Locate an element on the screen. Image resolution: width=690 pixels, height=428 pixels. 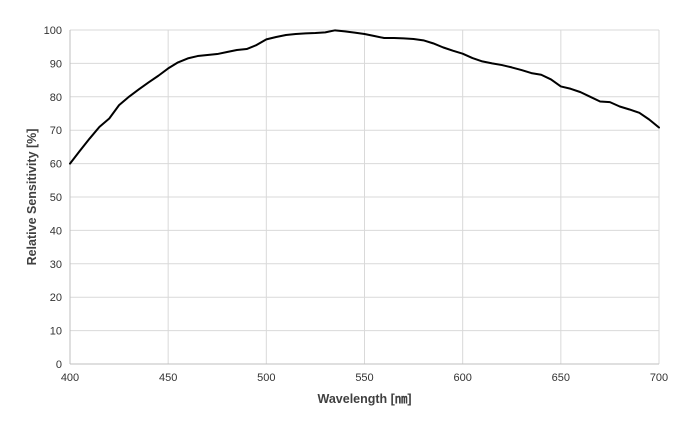
x-tick-label: 700 is located at coordinates (659, 378).